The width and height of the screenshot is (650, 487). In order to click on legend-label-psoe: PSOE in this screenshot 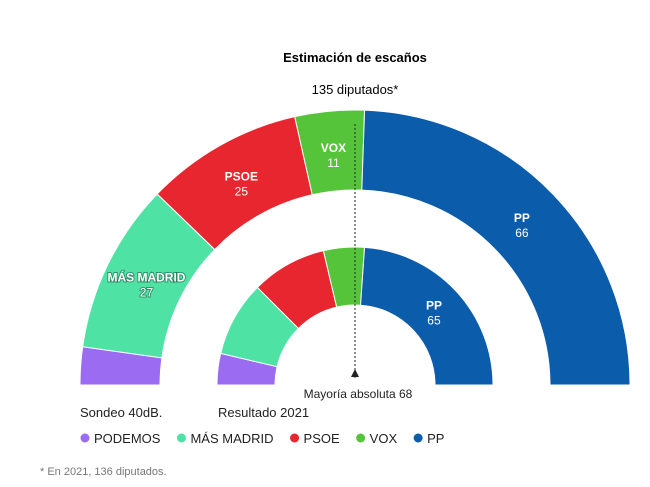, I will do `click(322, 438)`.